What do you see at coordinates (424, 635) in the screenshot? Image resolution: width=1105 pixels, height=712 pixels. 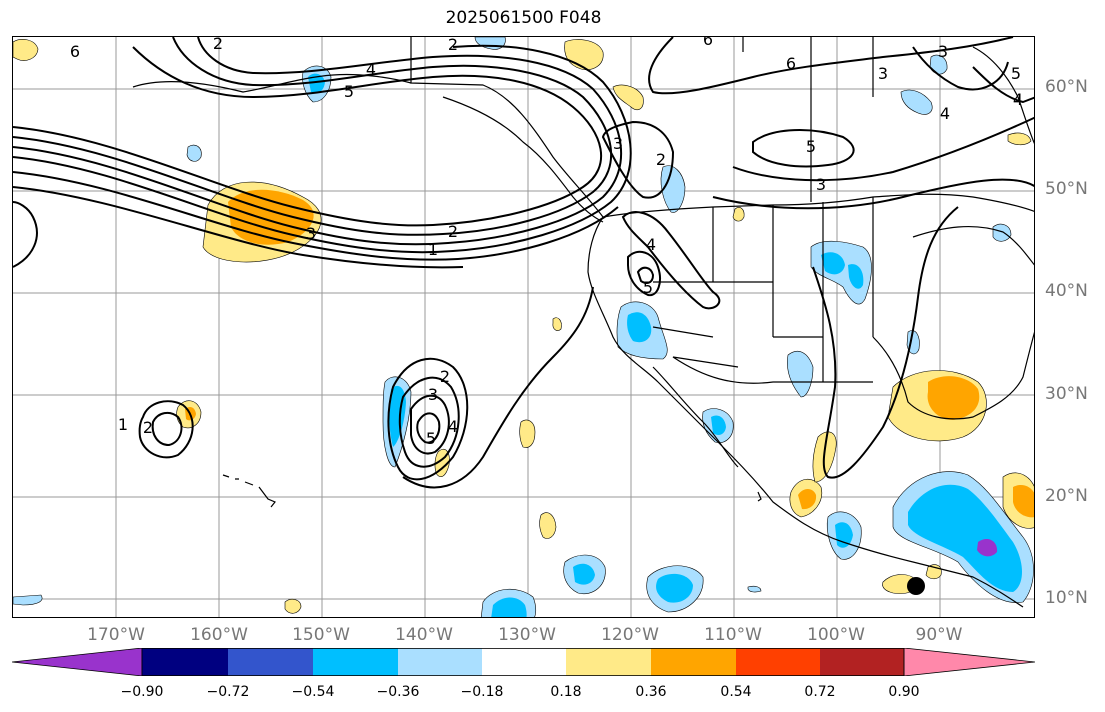 I see `lon-label-140w: 140°W` at bounding box center [424, 635].